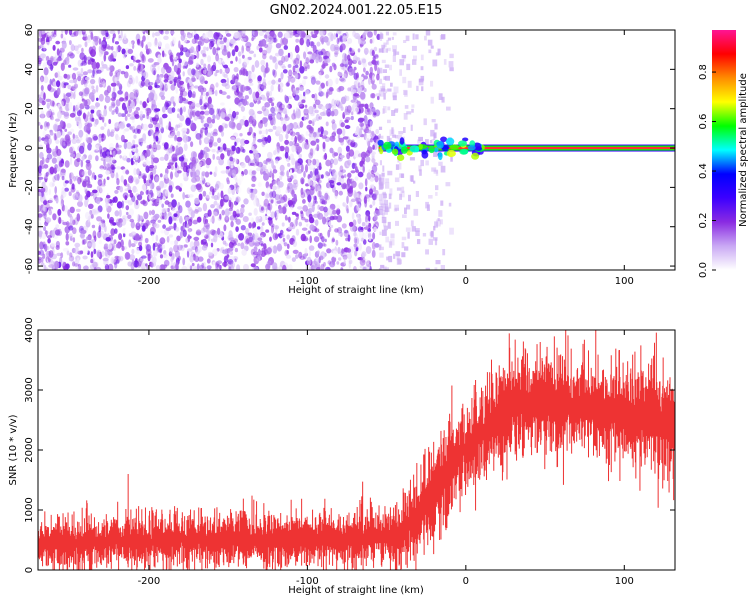 This screenshot has height=600, width=750. What do you see at coordinates (13, 150) in the screenshot?
I see `spectrogram-y-axis-label: Frequency (Hz)` at bounding box center [13, 150].